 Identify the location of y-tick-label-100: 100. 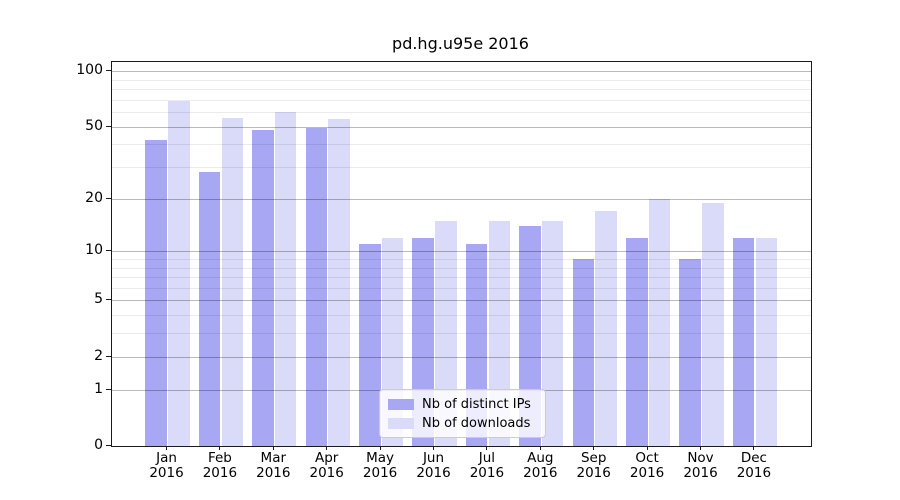
(89, 70).